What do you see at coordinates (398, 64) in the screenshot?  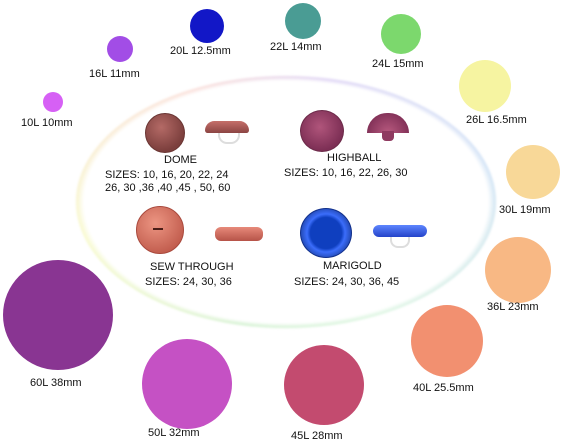 I see `label-24L: 24L 15mm` at bounding box center [398, 64].